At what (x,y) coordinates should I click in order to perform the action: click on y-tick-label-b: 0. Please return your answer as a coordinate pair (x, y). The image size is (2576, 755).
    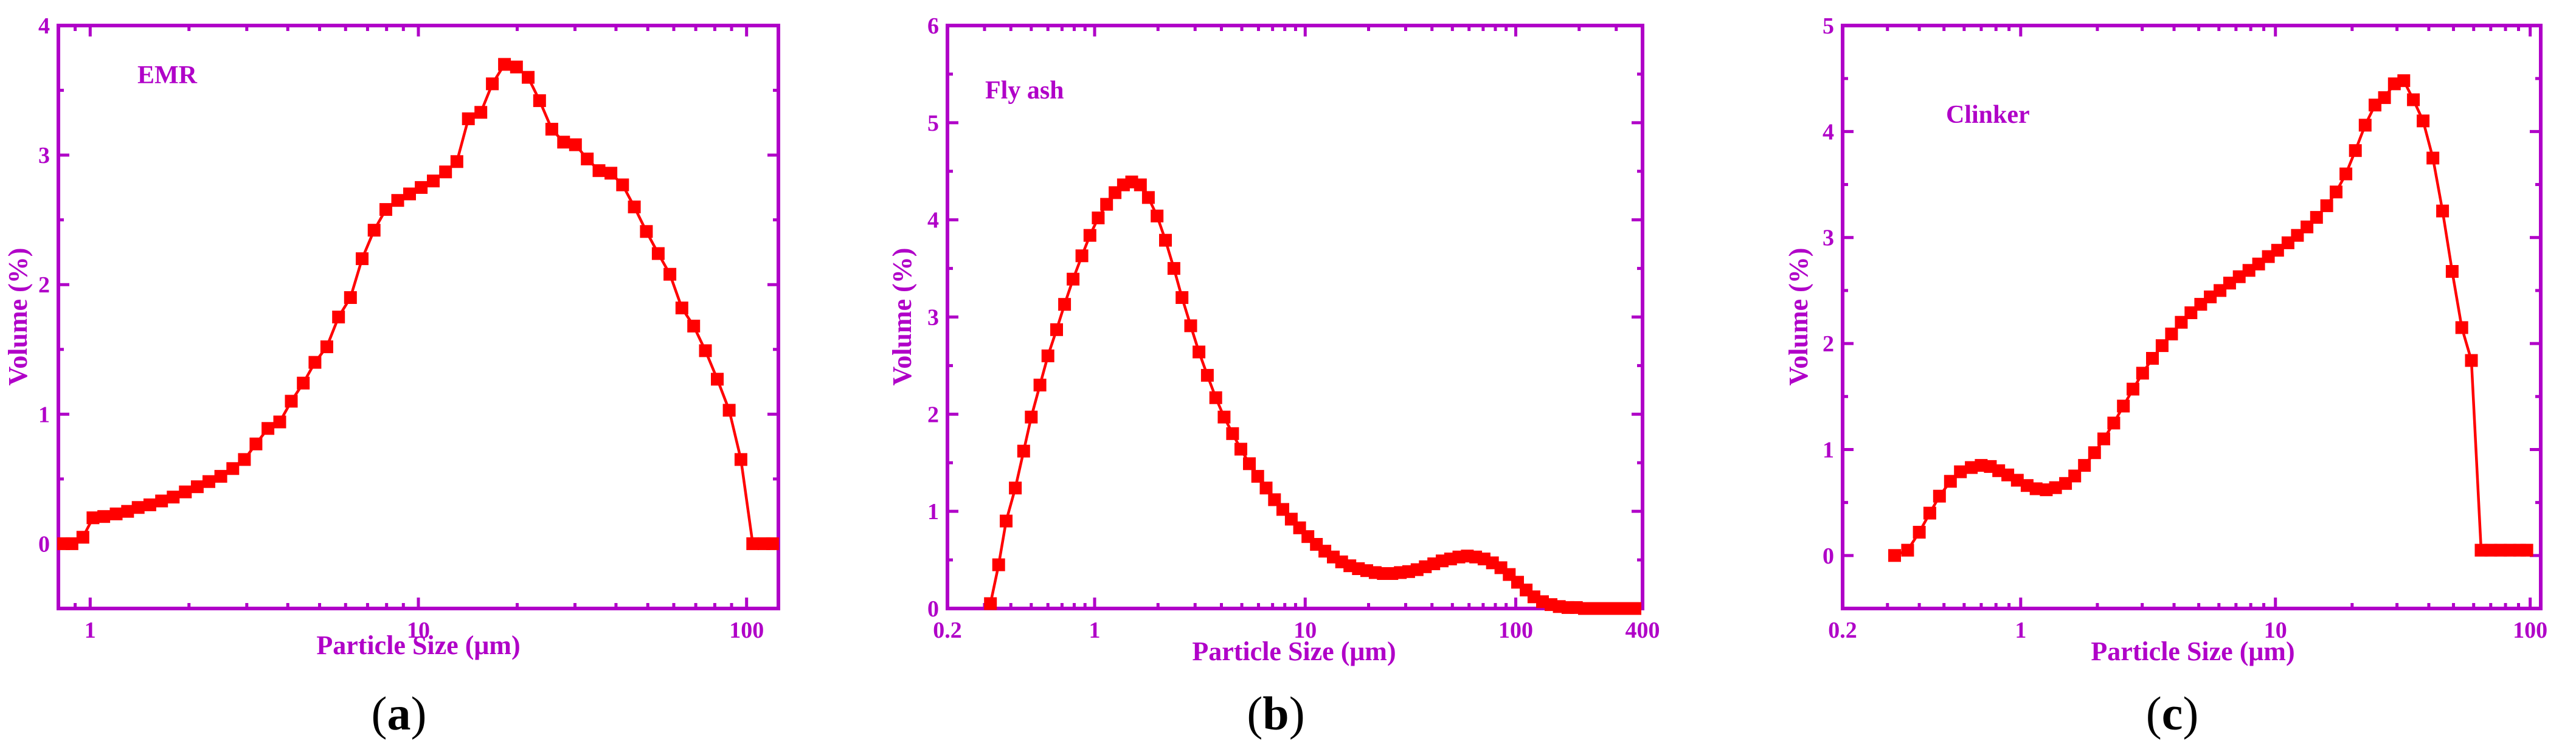
    Looking at the image, I should click on (933, 609).